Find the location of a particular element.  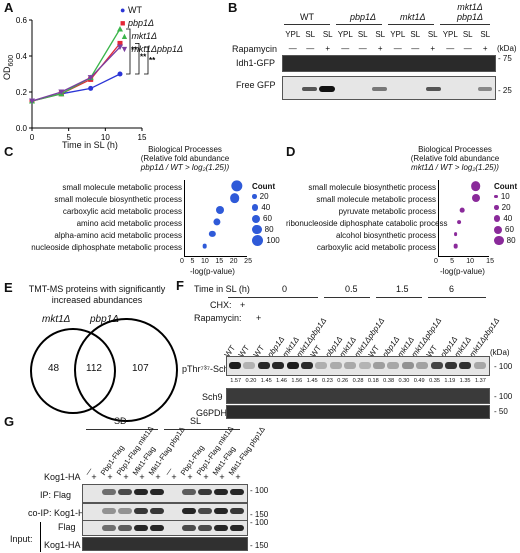

g-blot-coip is located at coordinates (165, 512).